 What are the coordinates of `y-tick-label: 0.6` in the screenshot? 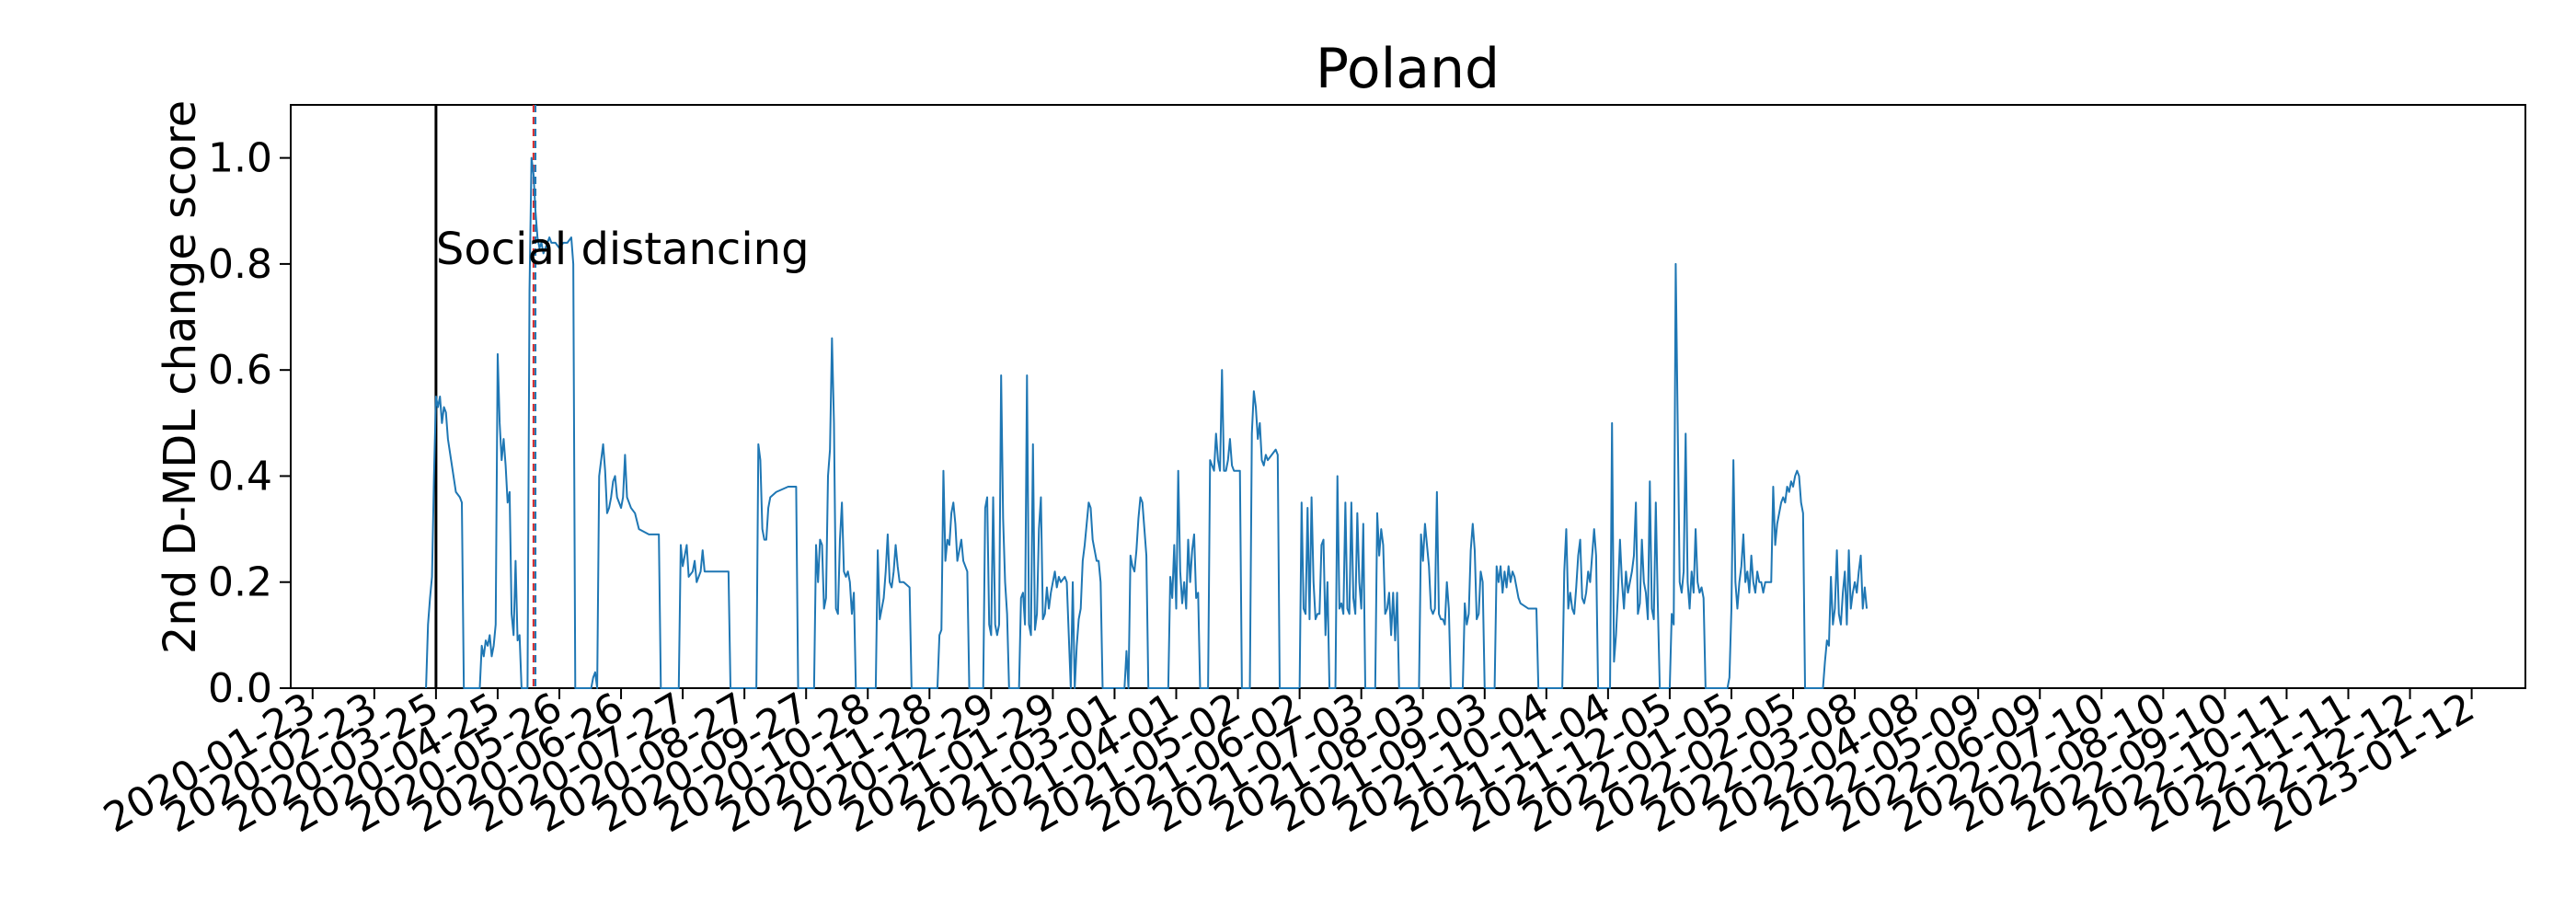 It's located at (240, 370).